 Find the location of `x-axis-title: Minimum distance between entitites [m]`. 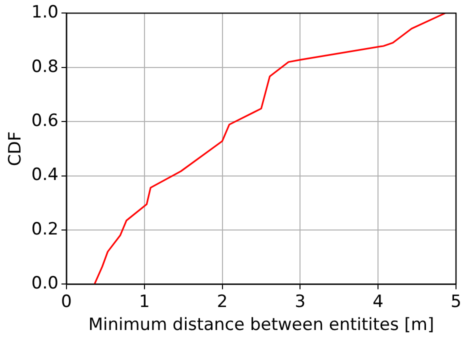

x-axis-title: Minimum distance between entitites [m] is located at coordinates (261, 325).